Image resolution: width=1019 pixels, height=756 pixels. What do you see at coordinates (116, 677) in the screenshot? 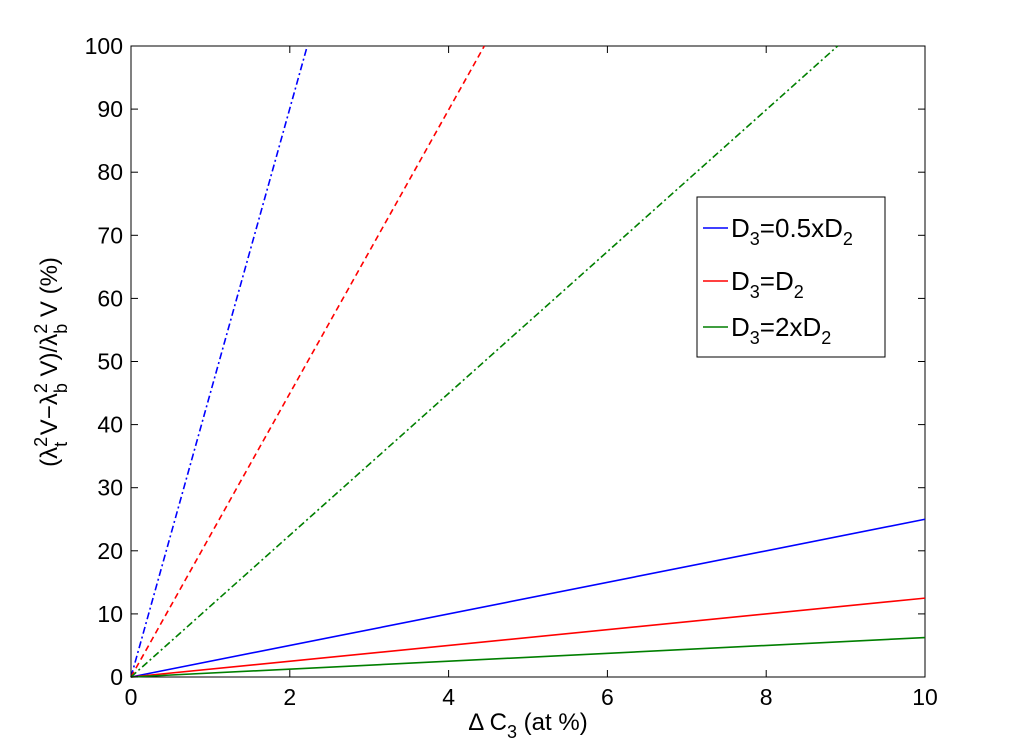
I see `y-tick-label: 0` at bounding box center [116, 677].